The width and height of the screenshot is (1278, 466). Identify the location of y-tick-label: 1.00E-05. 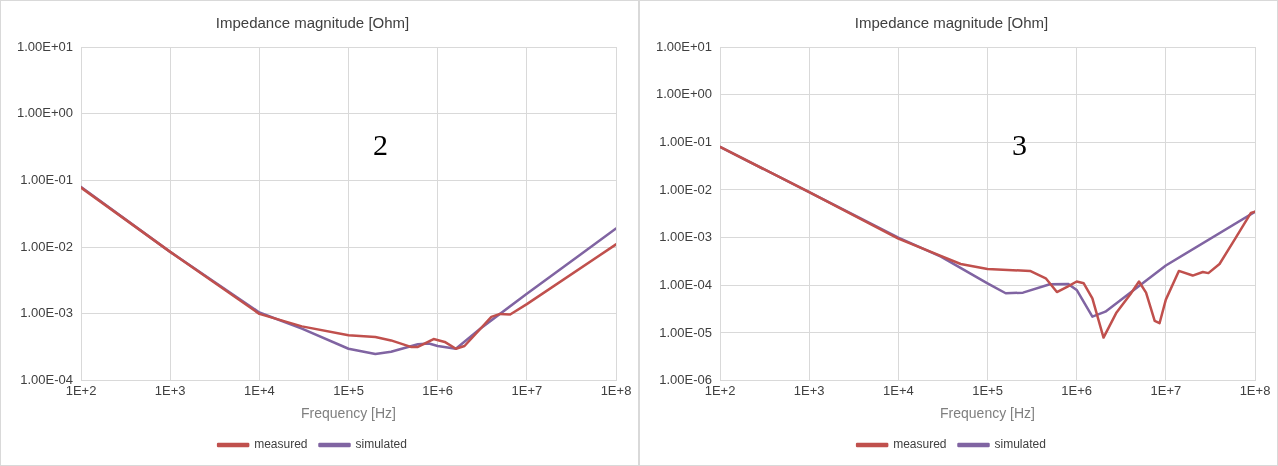
(686, 332).